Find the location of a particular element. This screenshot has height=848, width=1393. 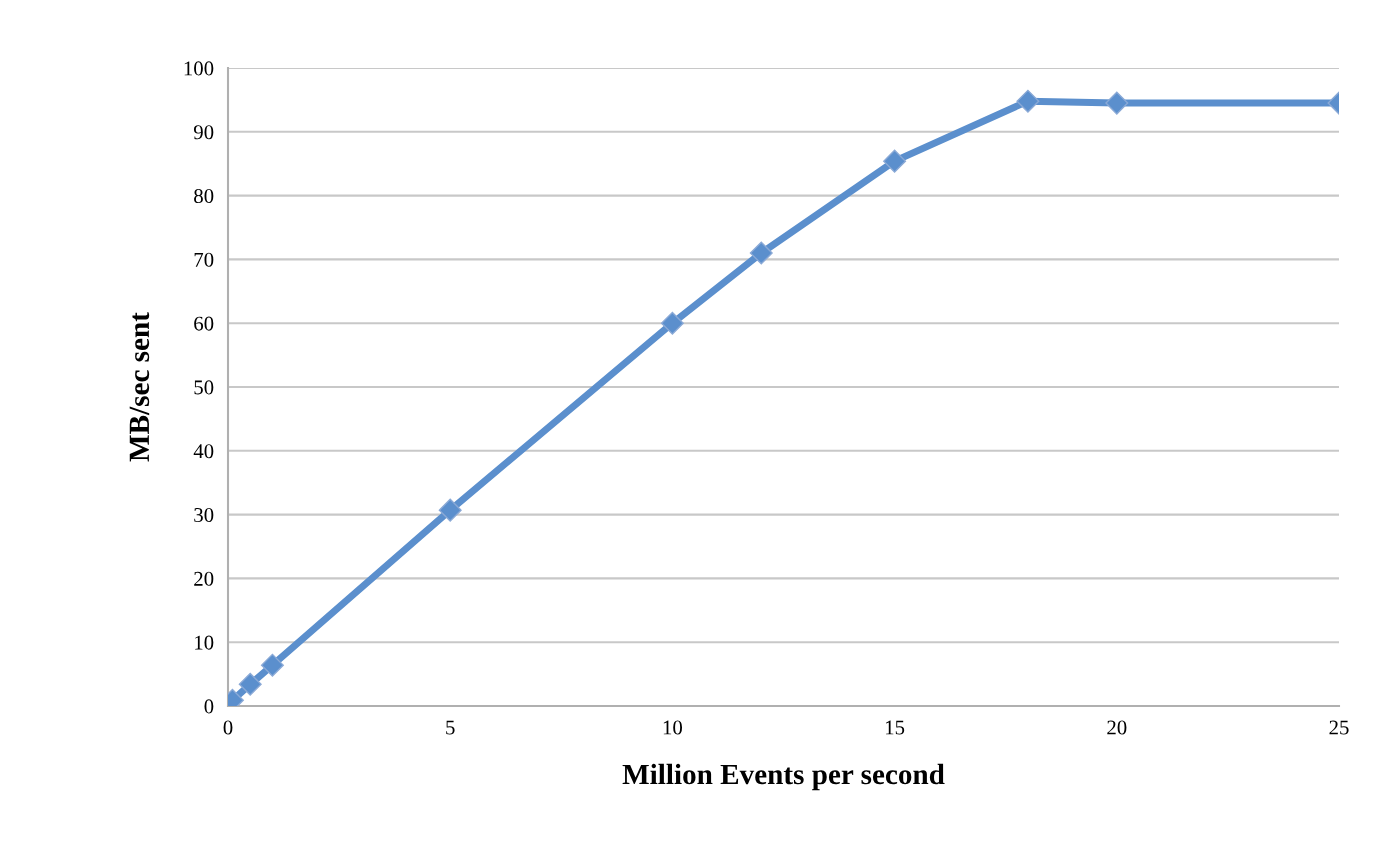

x-tick-label: 10 is located at coordinates (673, 727).